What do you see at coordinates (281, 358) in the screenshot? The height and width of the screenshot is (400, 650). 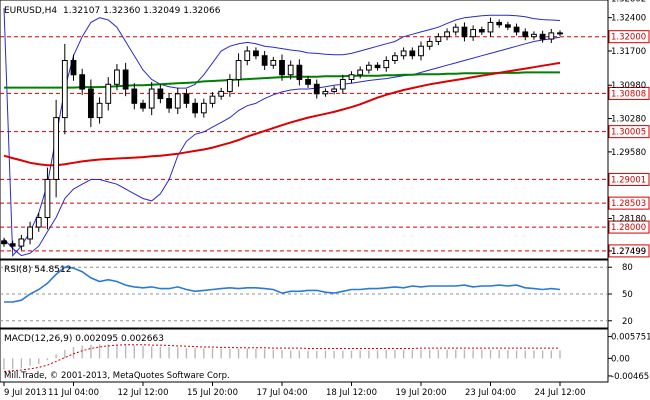 I see `macd-signal-line` at bounding box center [281, 358].